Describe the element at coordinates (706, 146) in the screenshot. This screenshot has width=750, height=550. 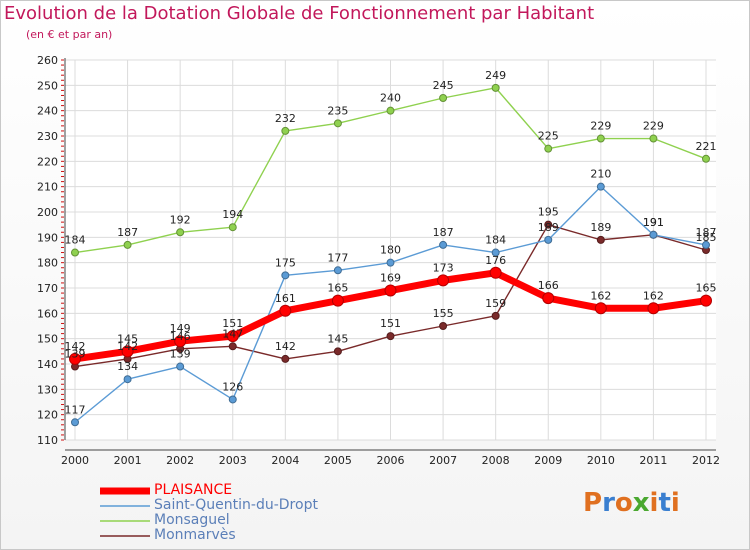
I see `data-label-monsaguel: 221` at that location.